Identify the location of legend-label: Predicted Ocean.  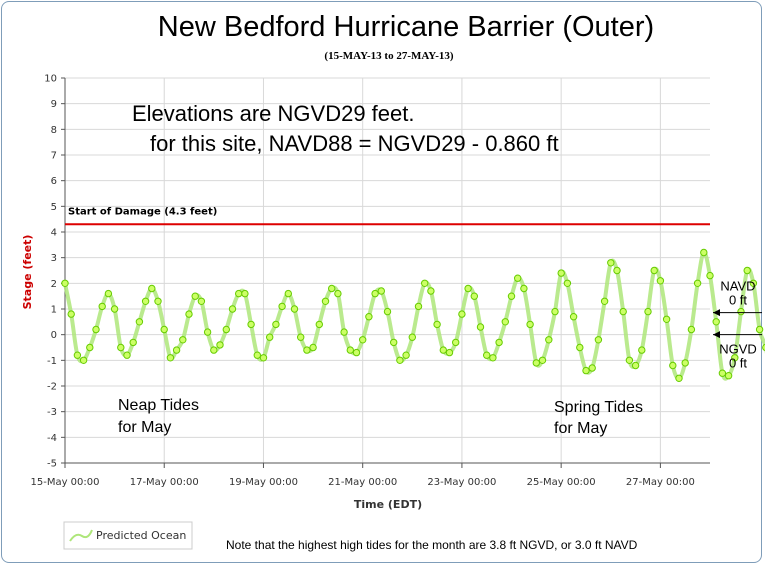
(141, 535).